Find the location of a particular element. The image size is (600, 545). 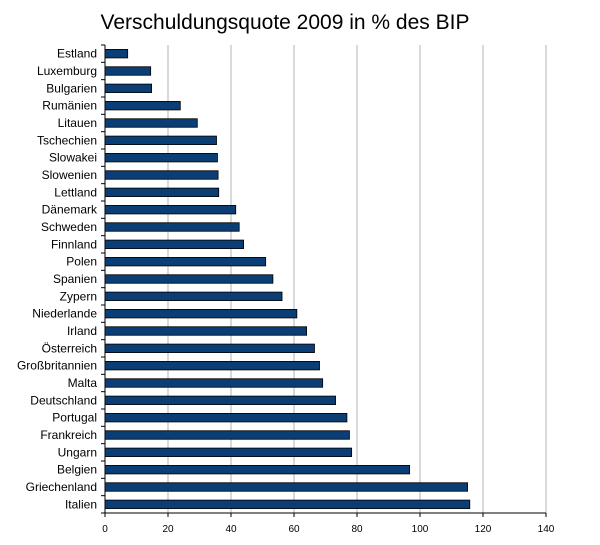

category-label-15: Niederlande is located at coordinates (64, 314).